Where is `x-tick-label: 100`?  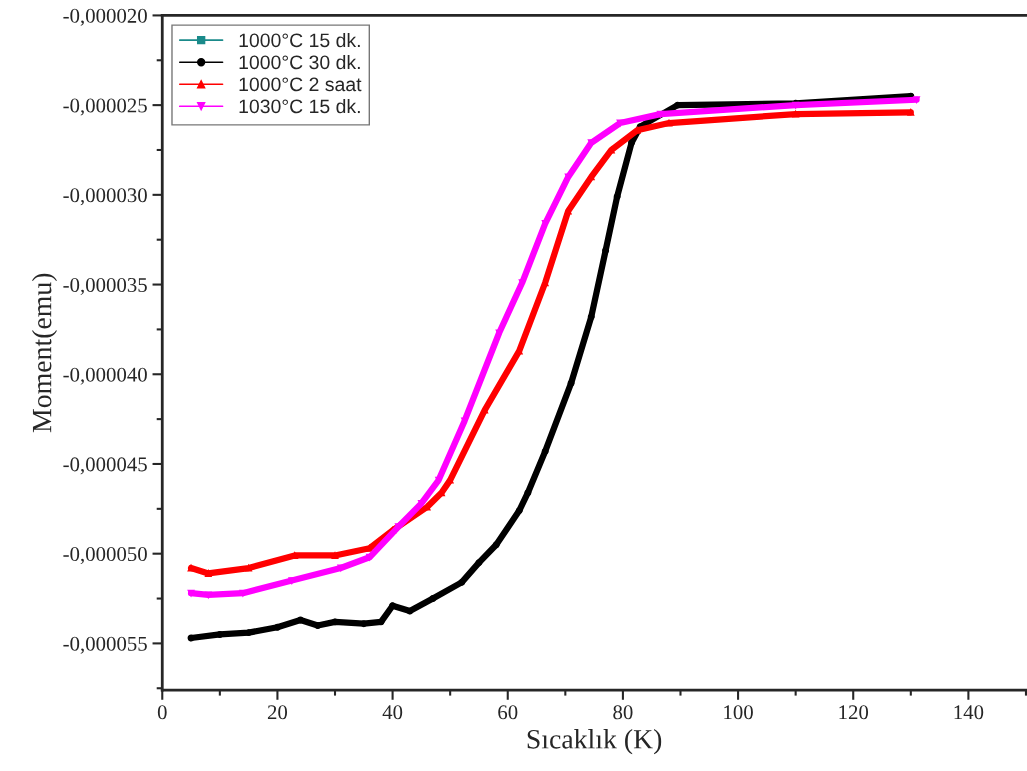
x-tick-label: 100 is located at coordinates (738, 712).